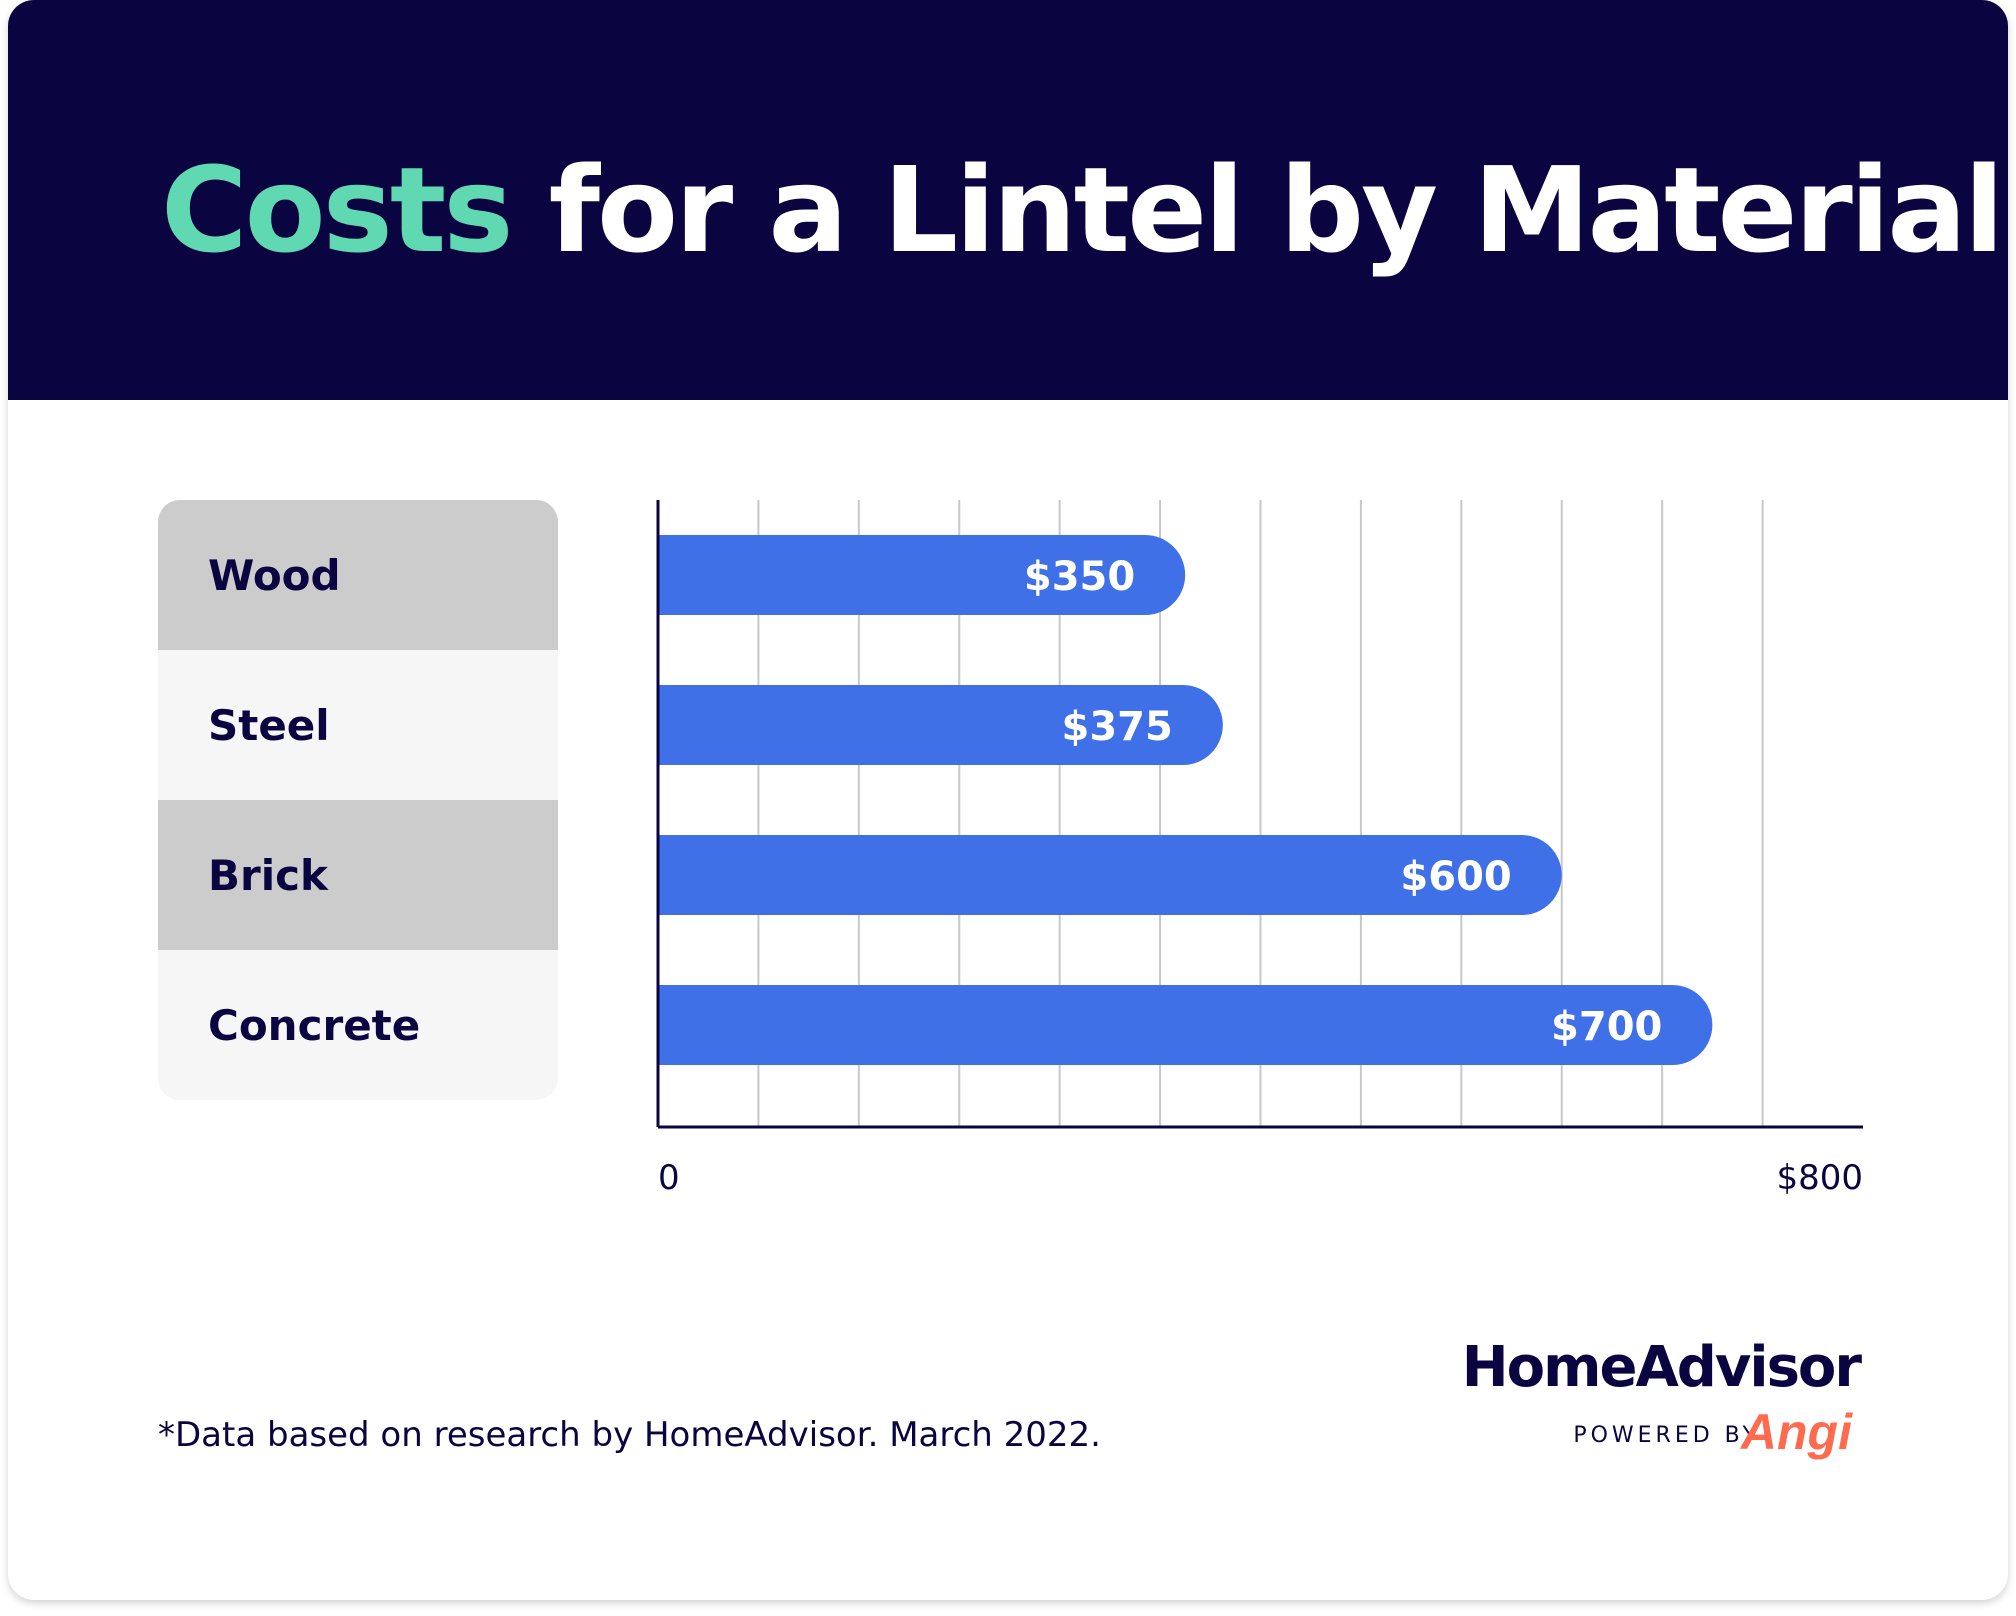 This screenshot has height=1616, width=2016. Describe the element at coordinates (1666, 1435) in the screenshot. I see `powered-by-text: POWERED BY` at that location.